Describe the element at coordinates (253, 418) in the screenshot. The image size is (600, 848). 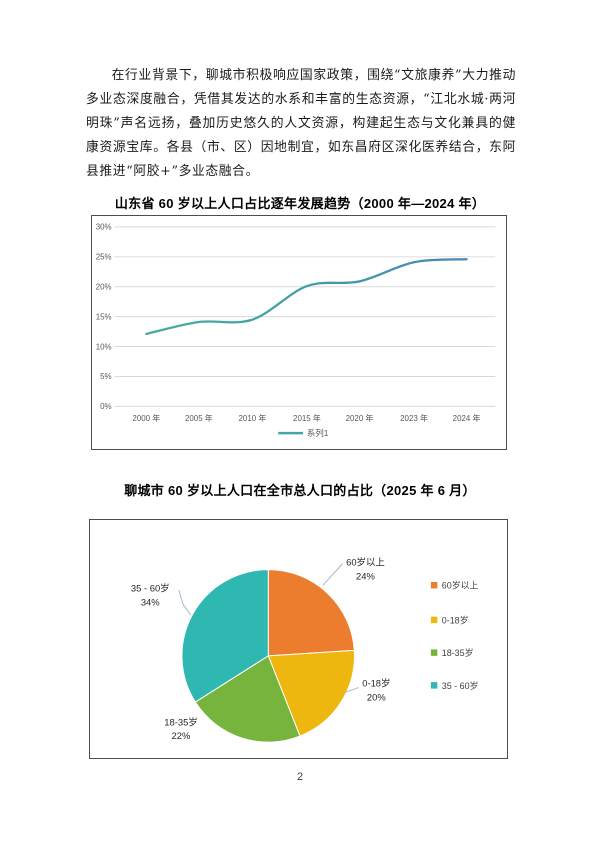
I see `x-tick-label: 2010 年` at that location.